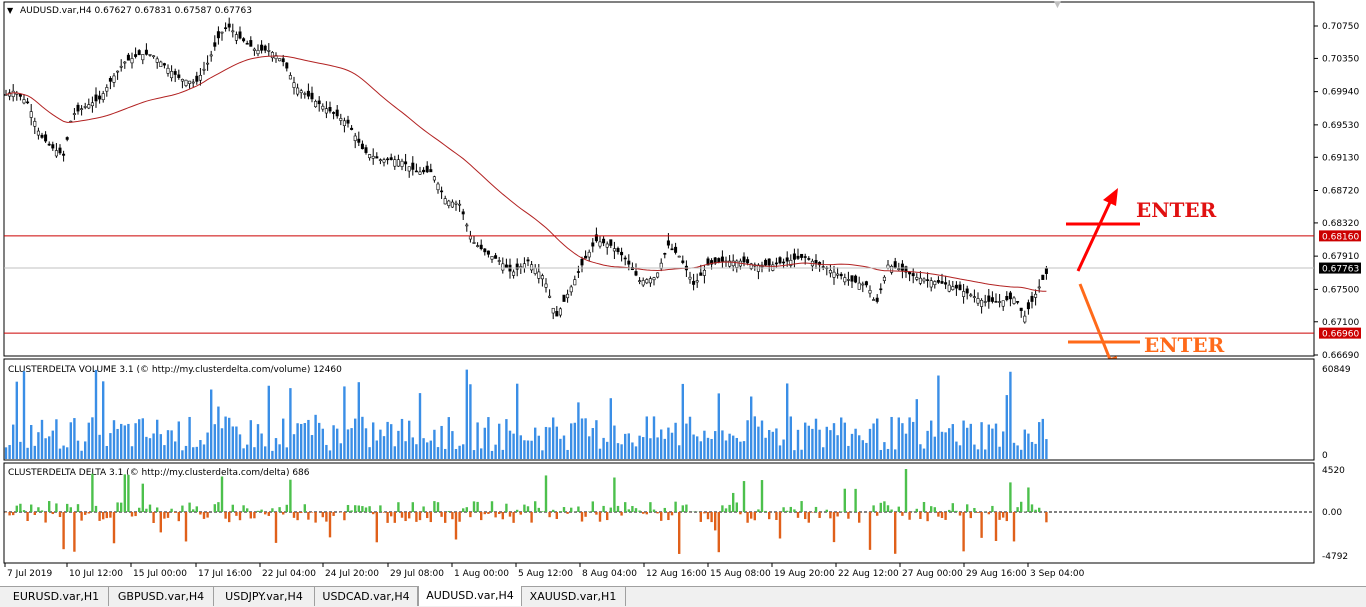 The width and height of the screenshot is (1366, 607). Describe the element at coordinates (470, 596) in the screenshot. I see `tab-audusd-h4: AUDUSD.var,H4` at that location.